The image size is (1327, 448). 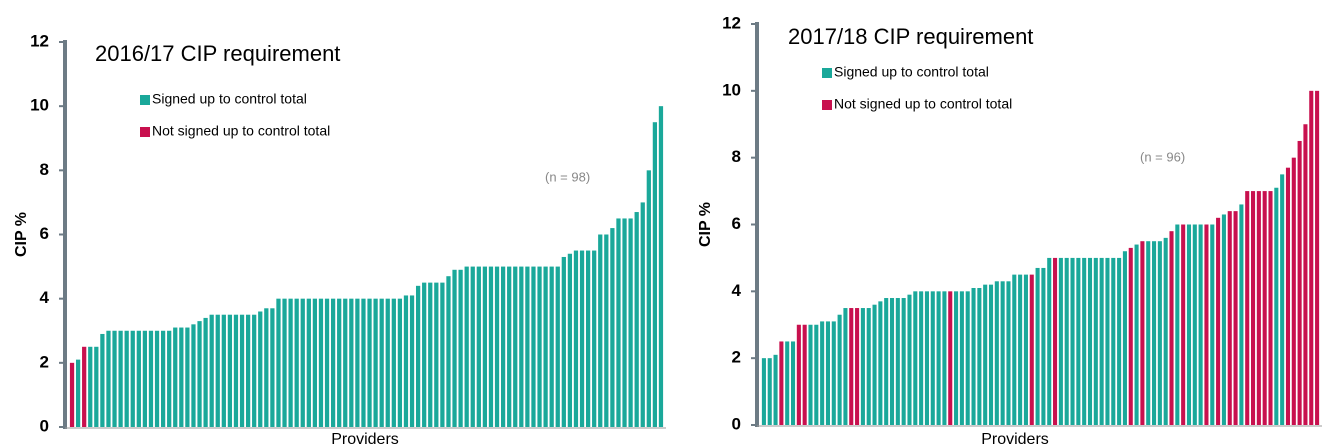 What do you see at coordinates (567, 176) in the screenshot?
I see `annotation: (n = 98)` at bounding box center [567, 176].